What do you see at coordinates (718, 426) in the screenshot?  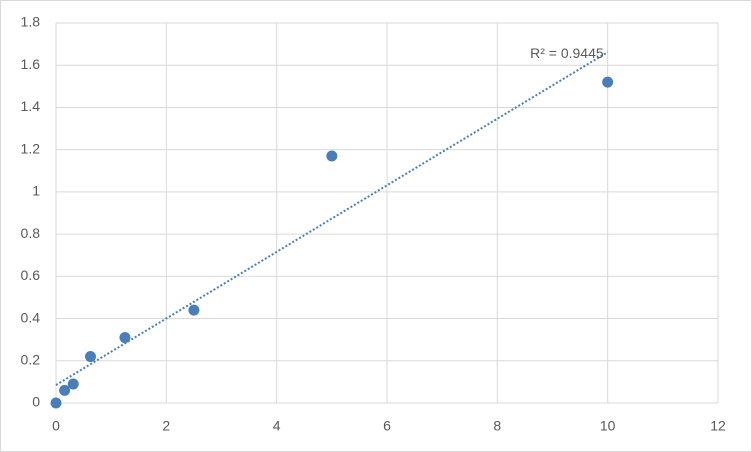 I see `x-tick-label: 12` at bounding box center [718, 426].